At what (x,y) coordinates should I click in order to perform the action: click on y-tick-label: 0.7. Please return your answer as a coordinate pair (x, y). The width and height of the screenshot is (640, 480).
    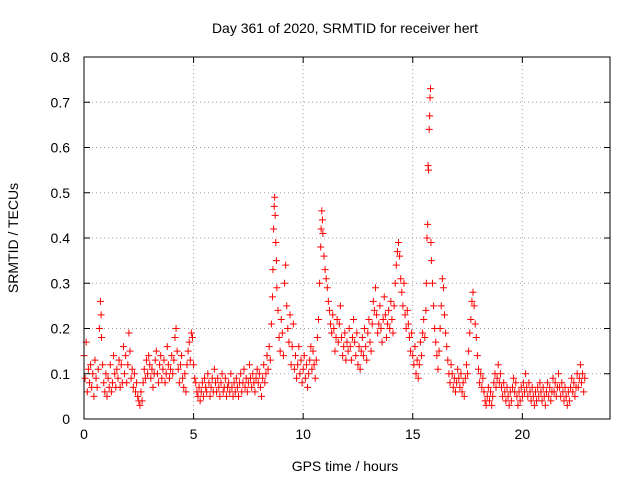
    Looking at the image, I should click on (61, 102).